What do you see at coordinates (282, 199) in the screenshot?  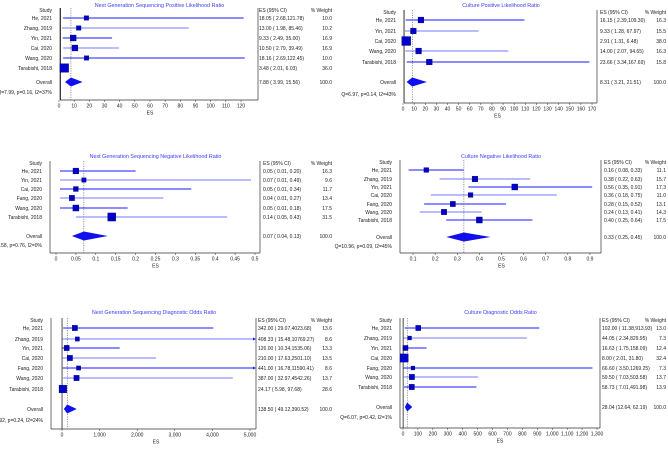 I see `study-es-ci: 0.04 ( 0.01, 0.27)` at bounding box center [282, 199].